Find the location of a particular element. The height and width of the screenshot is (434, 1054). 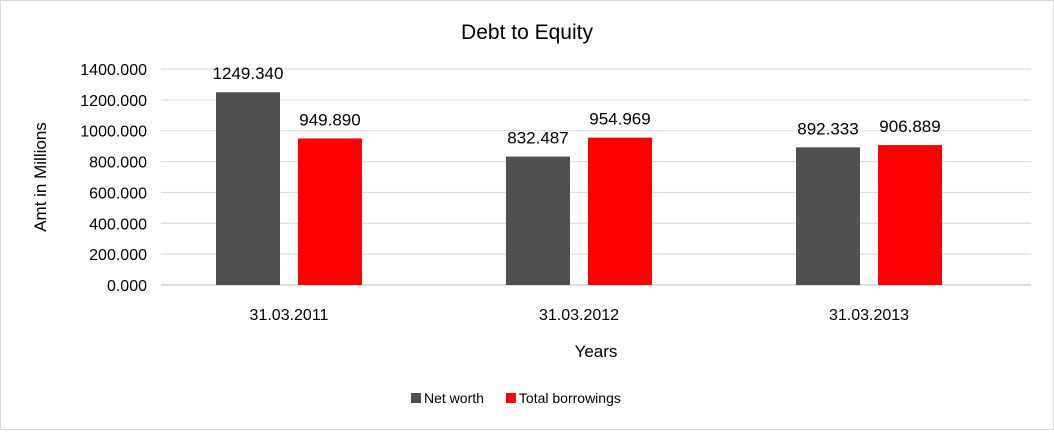

y-tick-label: 200.000 is located at coordinates (118, 255).